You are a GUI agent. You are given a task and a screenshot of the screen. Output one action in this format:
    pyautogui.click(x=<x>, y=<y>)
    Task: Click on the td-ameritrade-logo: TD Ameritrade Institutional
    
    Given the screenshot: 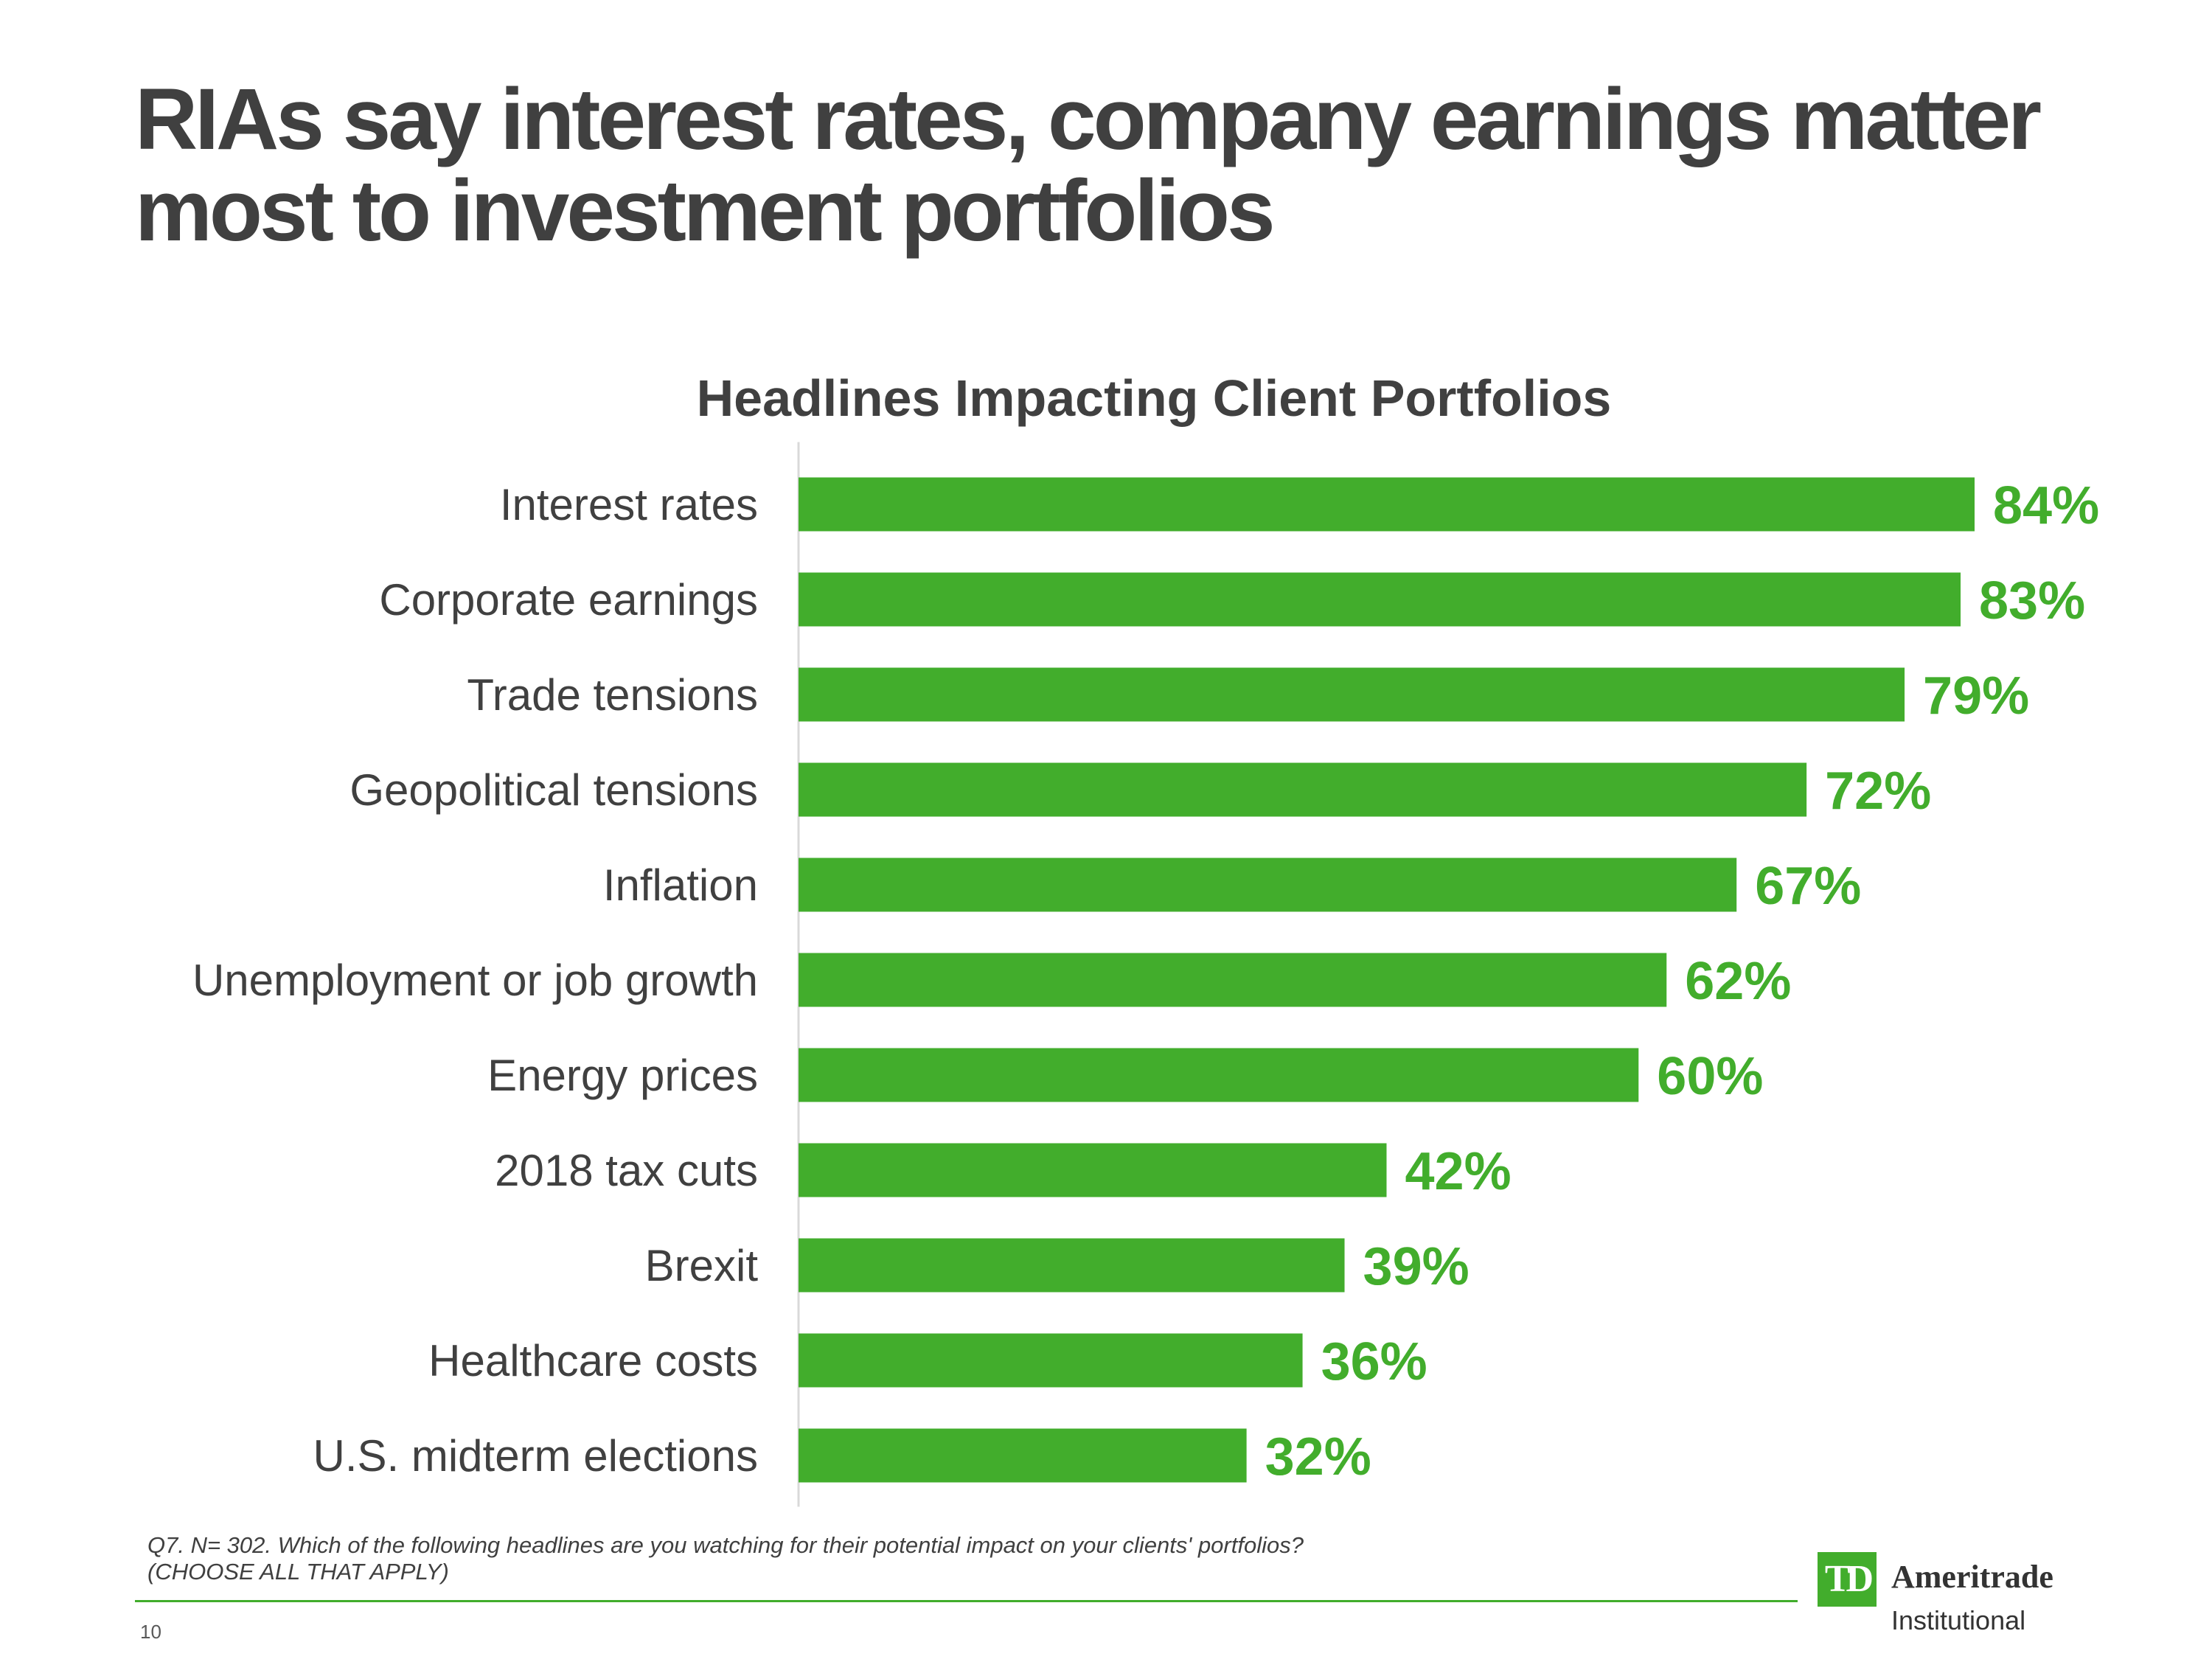 What is the action you would take?
    pyautogui.click(x=2009, y=1596)
    